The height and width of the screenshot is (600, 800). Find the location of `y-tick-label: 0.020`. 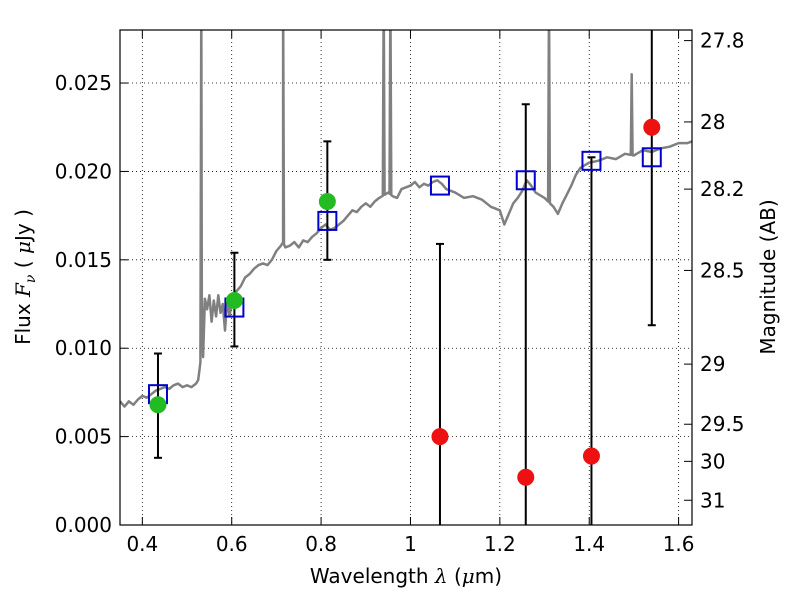

y-tick-label: 0.020 is located at coordinates (83, 171).